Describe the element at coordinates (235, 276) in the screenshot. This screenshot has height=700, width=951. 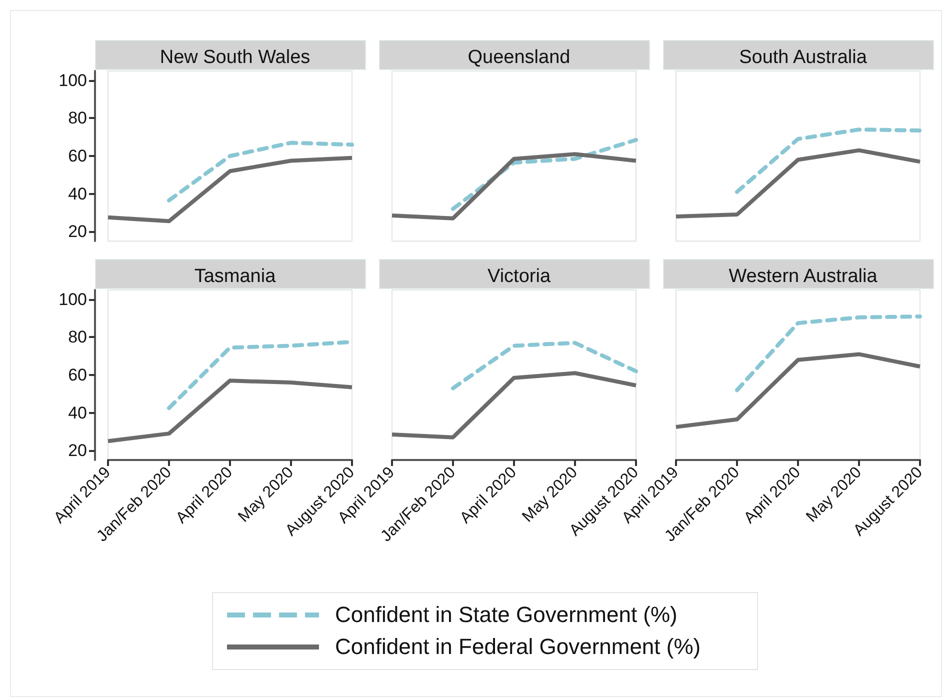
I see `chart-title: Tasmania` at that location.